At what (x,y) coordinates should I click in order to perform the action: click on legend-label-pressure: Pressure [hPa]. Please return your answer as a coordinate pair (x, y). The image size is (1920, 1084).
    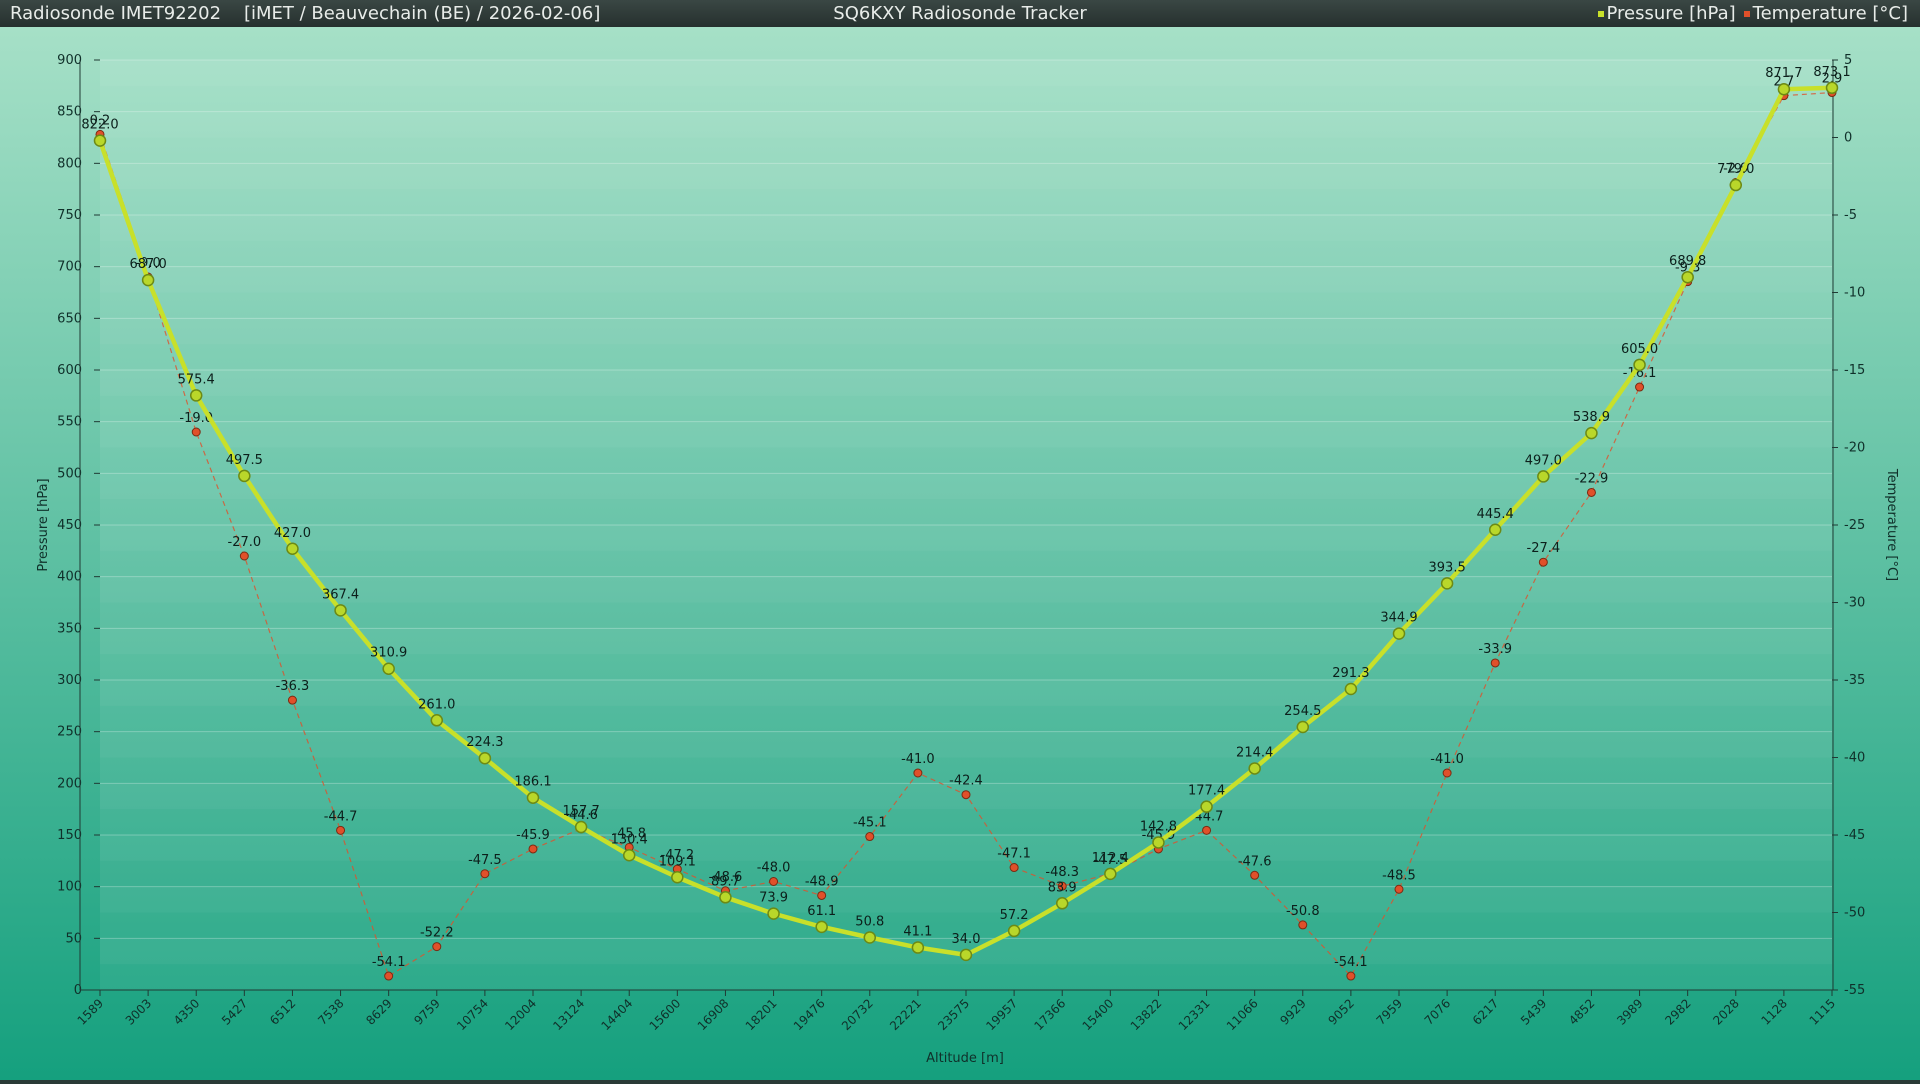
    Looking at the image, I should click on (1671, 13).